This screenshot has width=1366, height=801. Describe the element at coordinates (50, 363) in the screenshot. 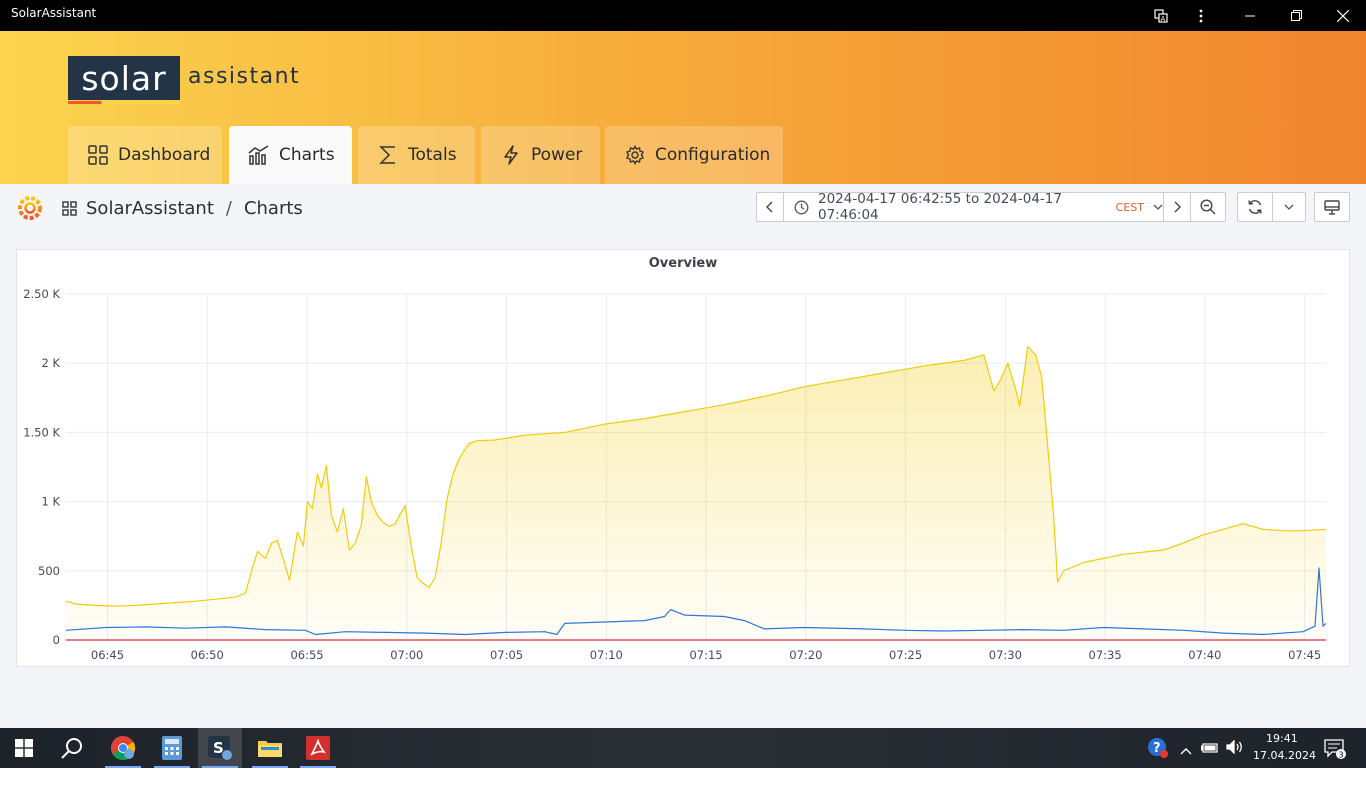

I see `y-tick-label: 2 K` at that location.